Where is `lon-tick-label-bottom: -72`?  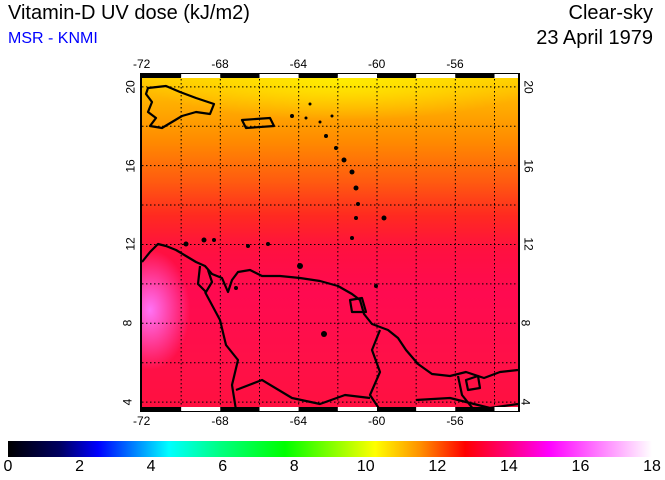
lon-tick-label-bottom: -72 is located at coordinates (142, 421).